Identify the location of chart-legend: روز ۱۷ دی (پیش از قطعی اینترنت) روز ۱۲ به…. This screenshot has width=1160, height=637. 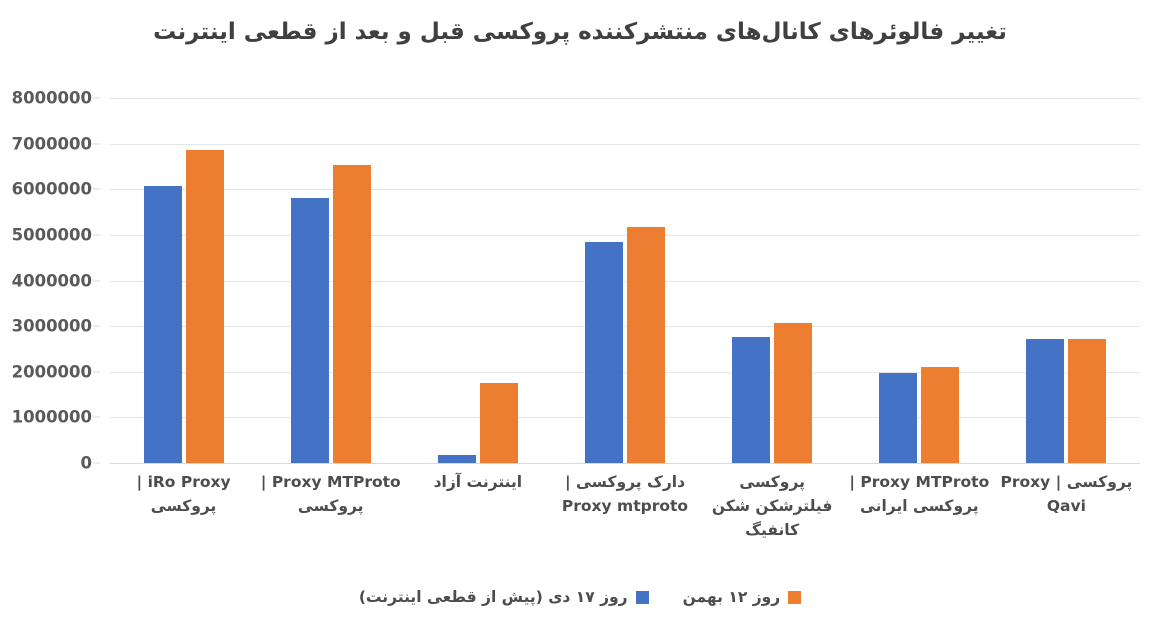
(580, 597).